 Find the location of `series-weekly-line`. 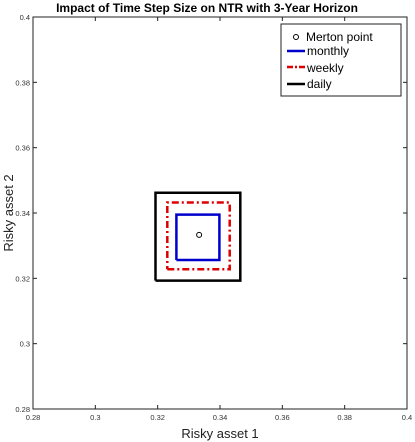

series-weekly-line is located at coordinates (198, 236).